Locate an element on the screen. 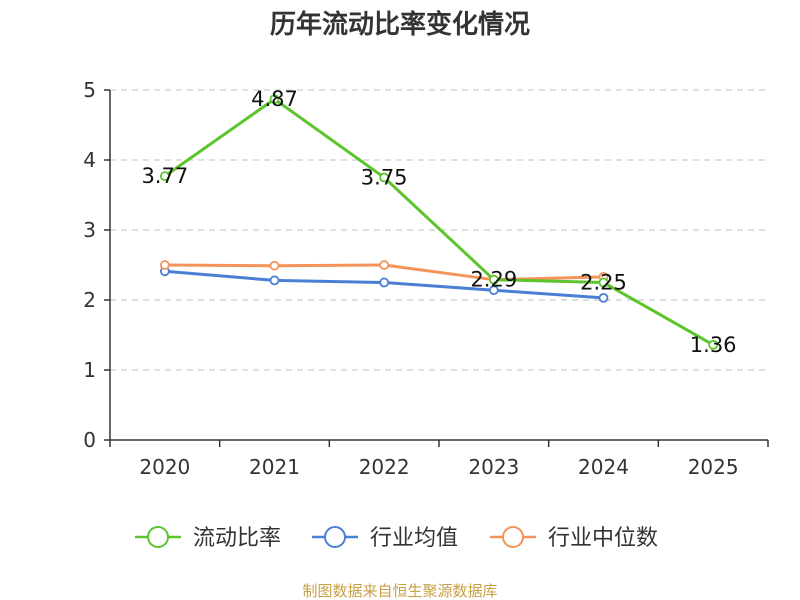 Image resolution: width=800 pixels, height=600 pixels. y-tick-label: 3 is located at coordinates (89, 230).